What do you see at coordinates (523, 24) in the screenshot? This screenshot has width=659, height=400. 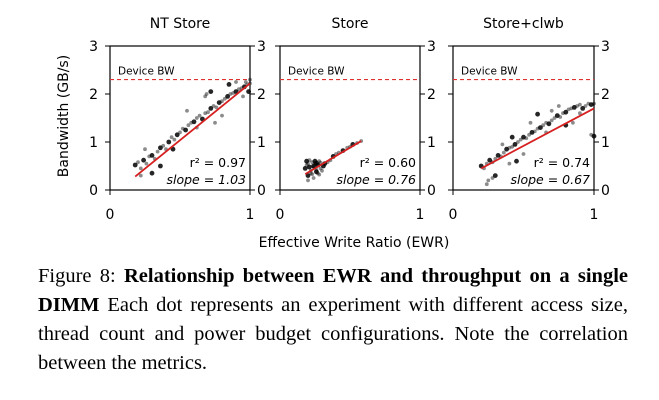 I see `panel-title: Store+clwb` at bounding box center [523, 24].